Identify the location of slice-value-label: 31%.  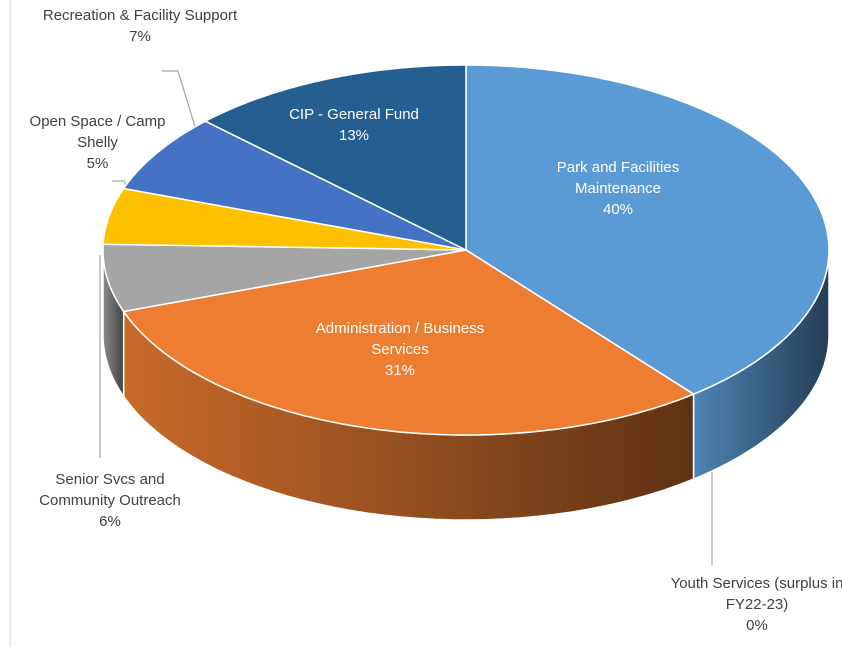
(400, 370).